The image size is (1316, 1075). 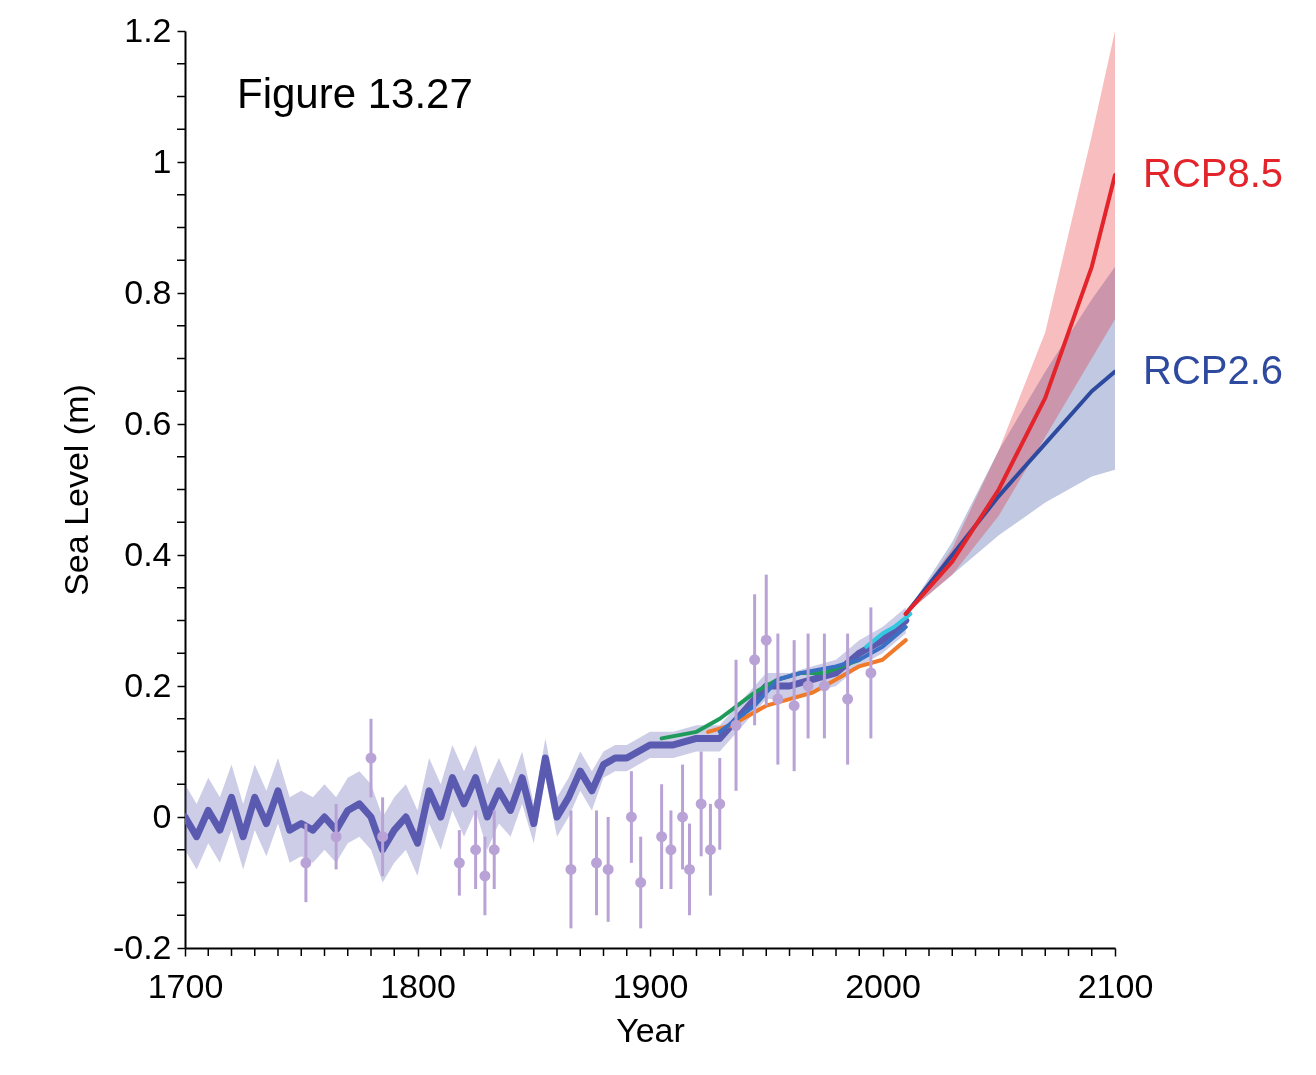 What do you see at coordinates (1213, 173) in the screenshot?
I see `series-label: RCP8.5` at bounding box center [1213, 173].